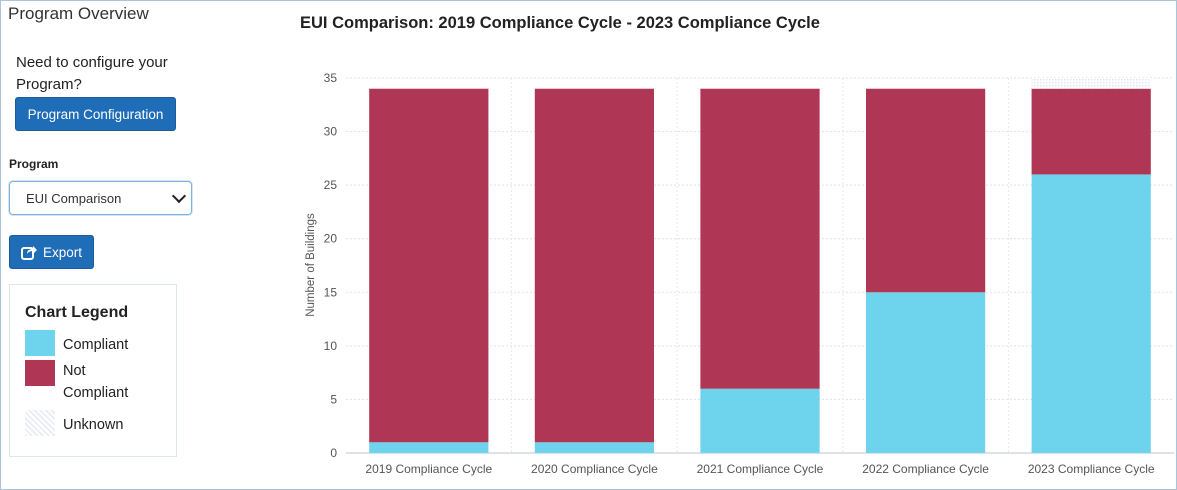 This screenshot has width=1177, height=490. Describe the element at coordinates (92, 73) in the screenshot. I see `config-prompt: Need to configure your Program?` at that location.